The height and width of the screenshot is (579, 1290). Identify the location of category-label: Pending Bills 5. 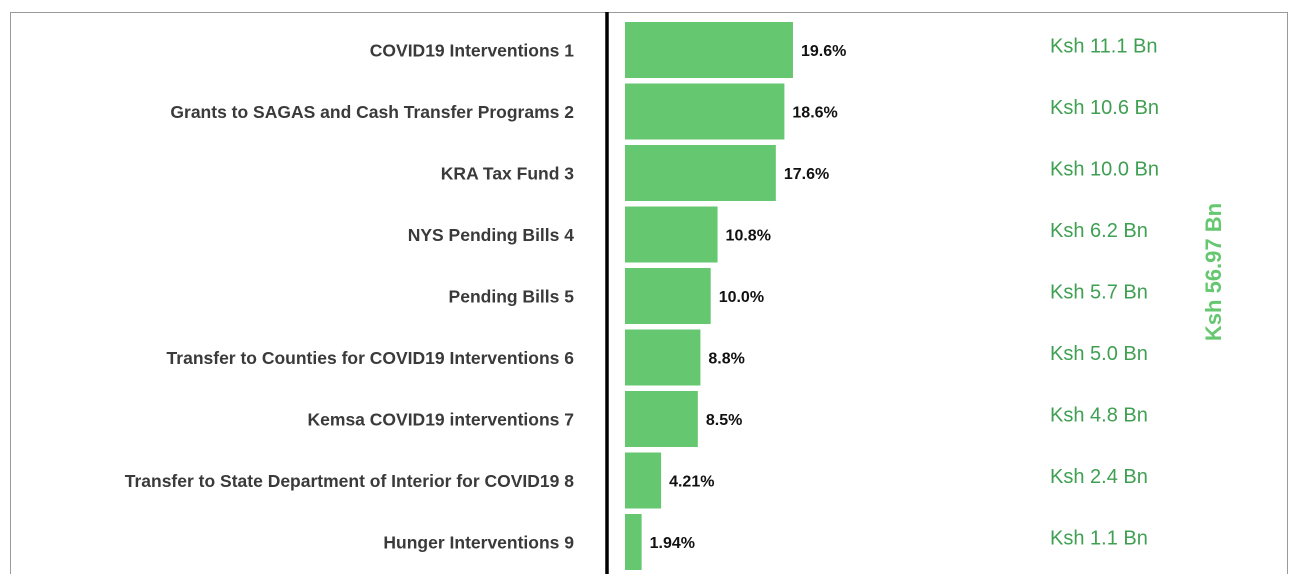
(512, 297).